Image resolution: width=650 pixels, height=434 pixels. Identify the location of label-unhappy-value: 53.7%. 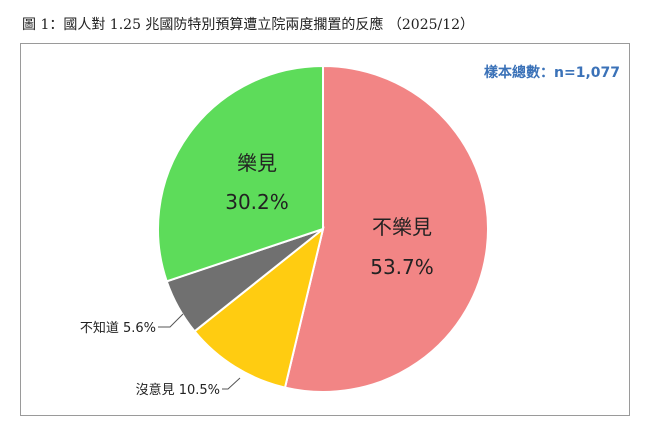
(402, 267).